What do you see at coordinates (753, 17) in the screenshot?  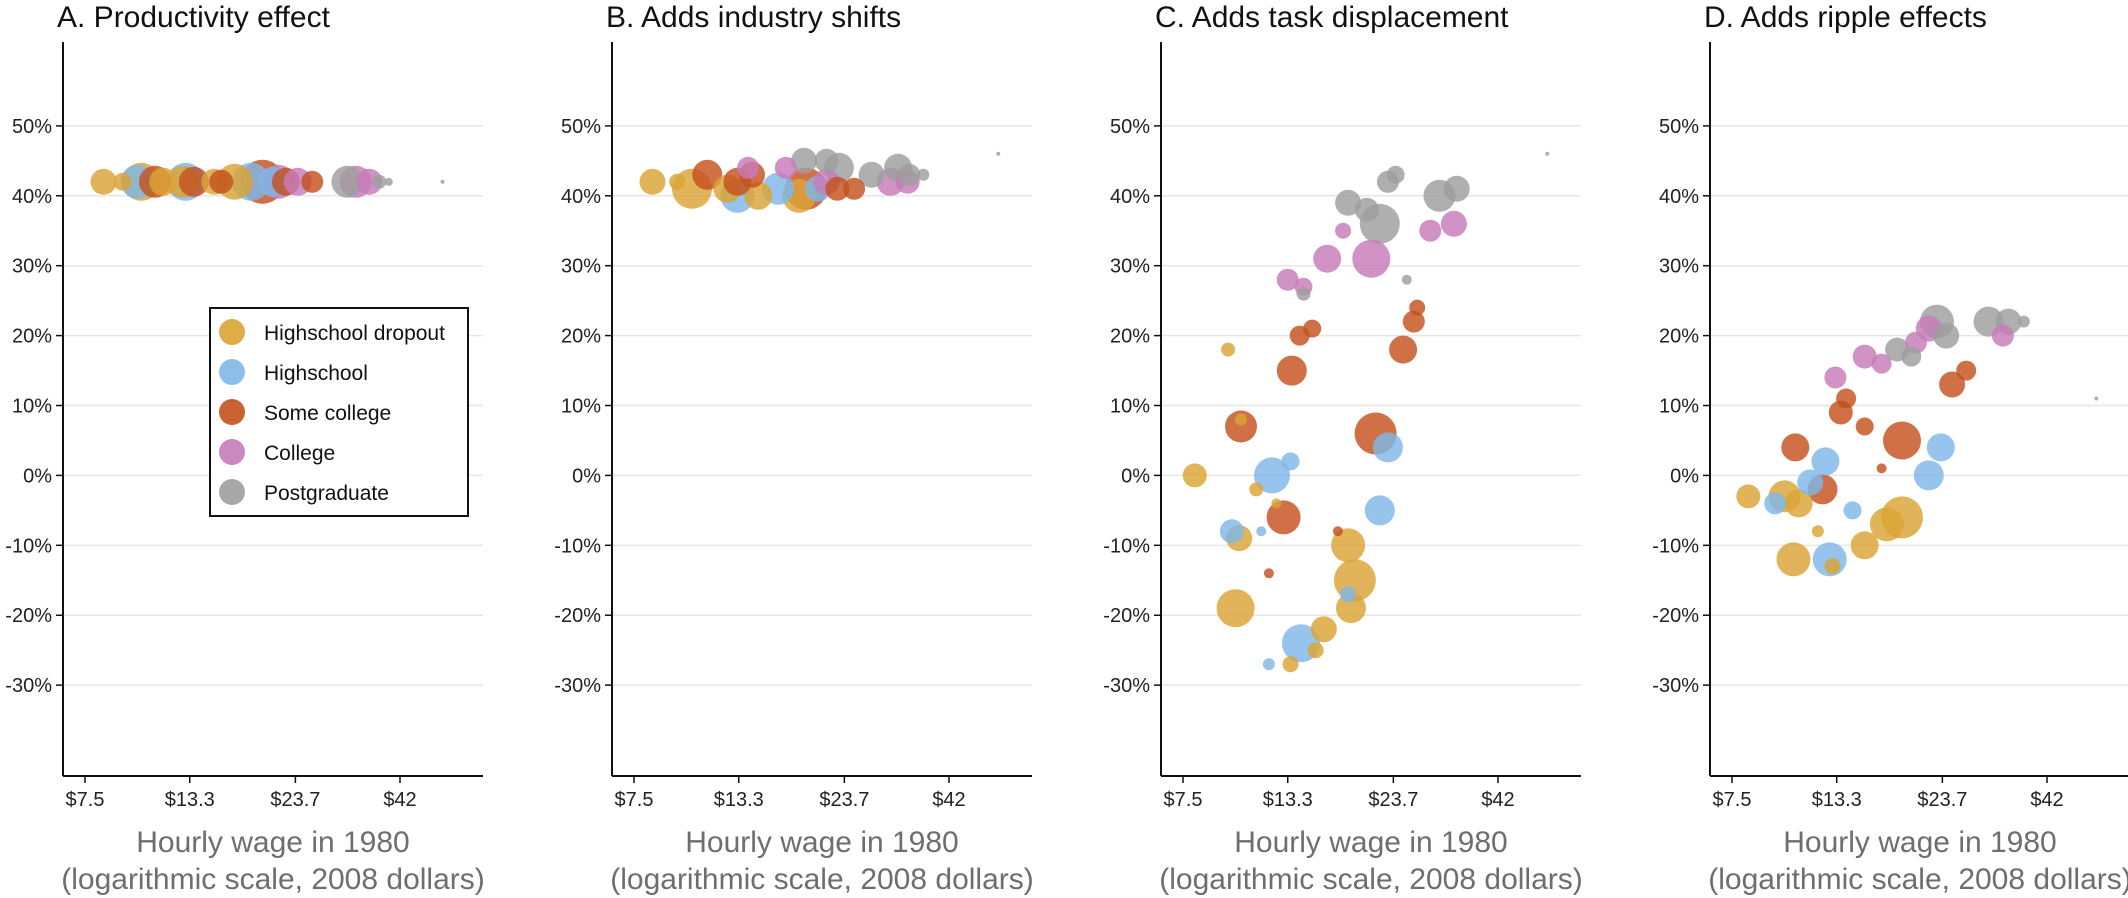 I see `panel-title: B. Adds industry shifts` at bounding box center [753, 17].